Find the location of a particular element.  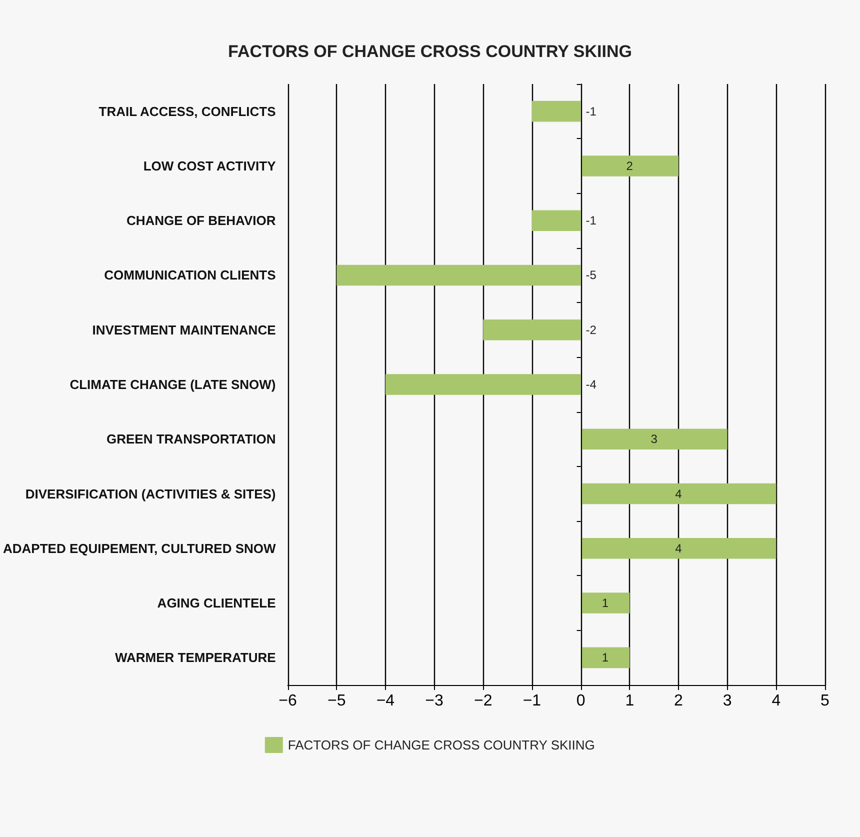

x-tick-label: −1 is located at coordinates (532, 701).